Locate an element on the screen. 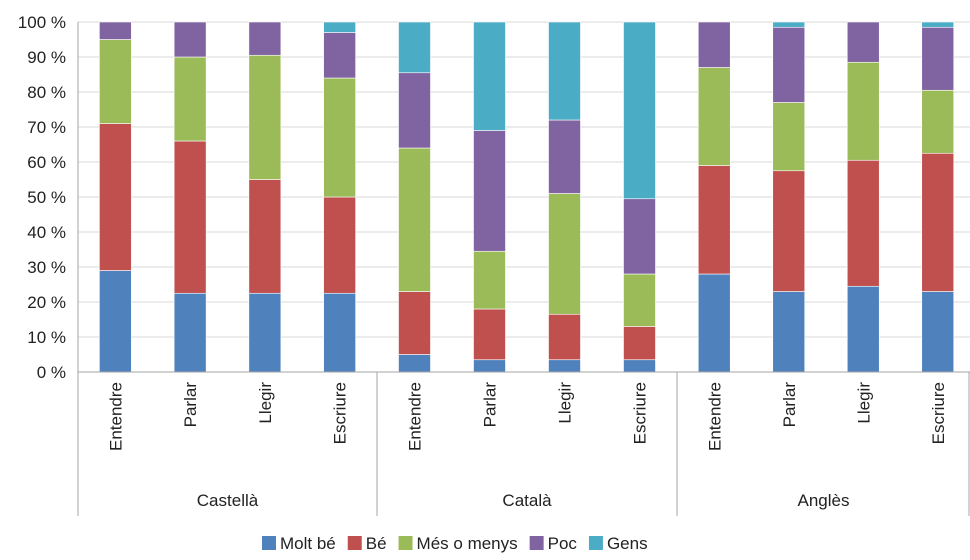 This screenshot has height=560, width=970. y-tick-label: 100 % is located at coordinates (42, 22).